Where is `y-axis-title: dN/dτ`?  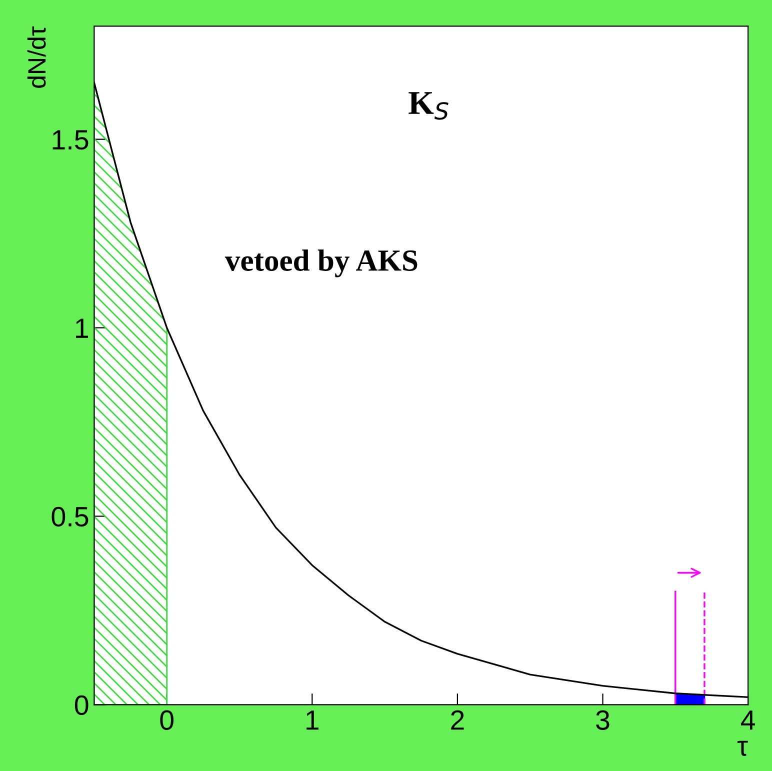 y-axis-title: dN/dτ is located at coordinates (36, 57).